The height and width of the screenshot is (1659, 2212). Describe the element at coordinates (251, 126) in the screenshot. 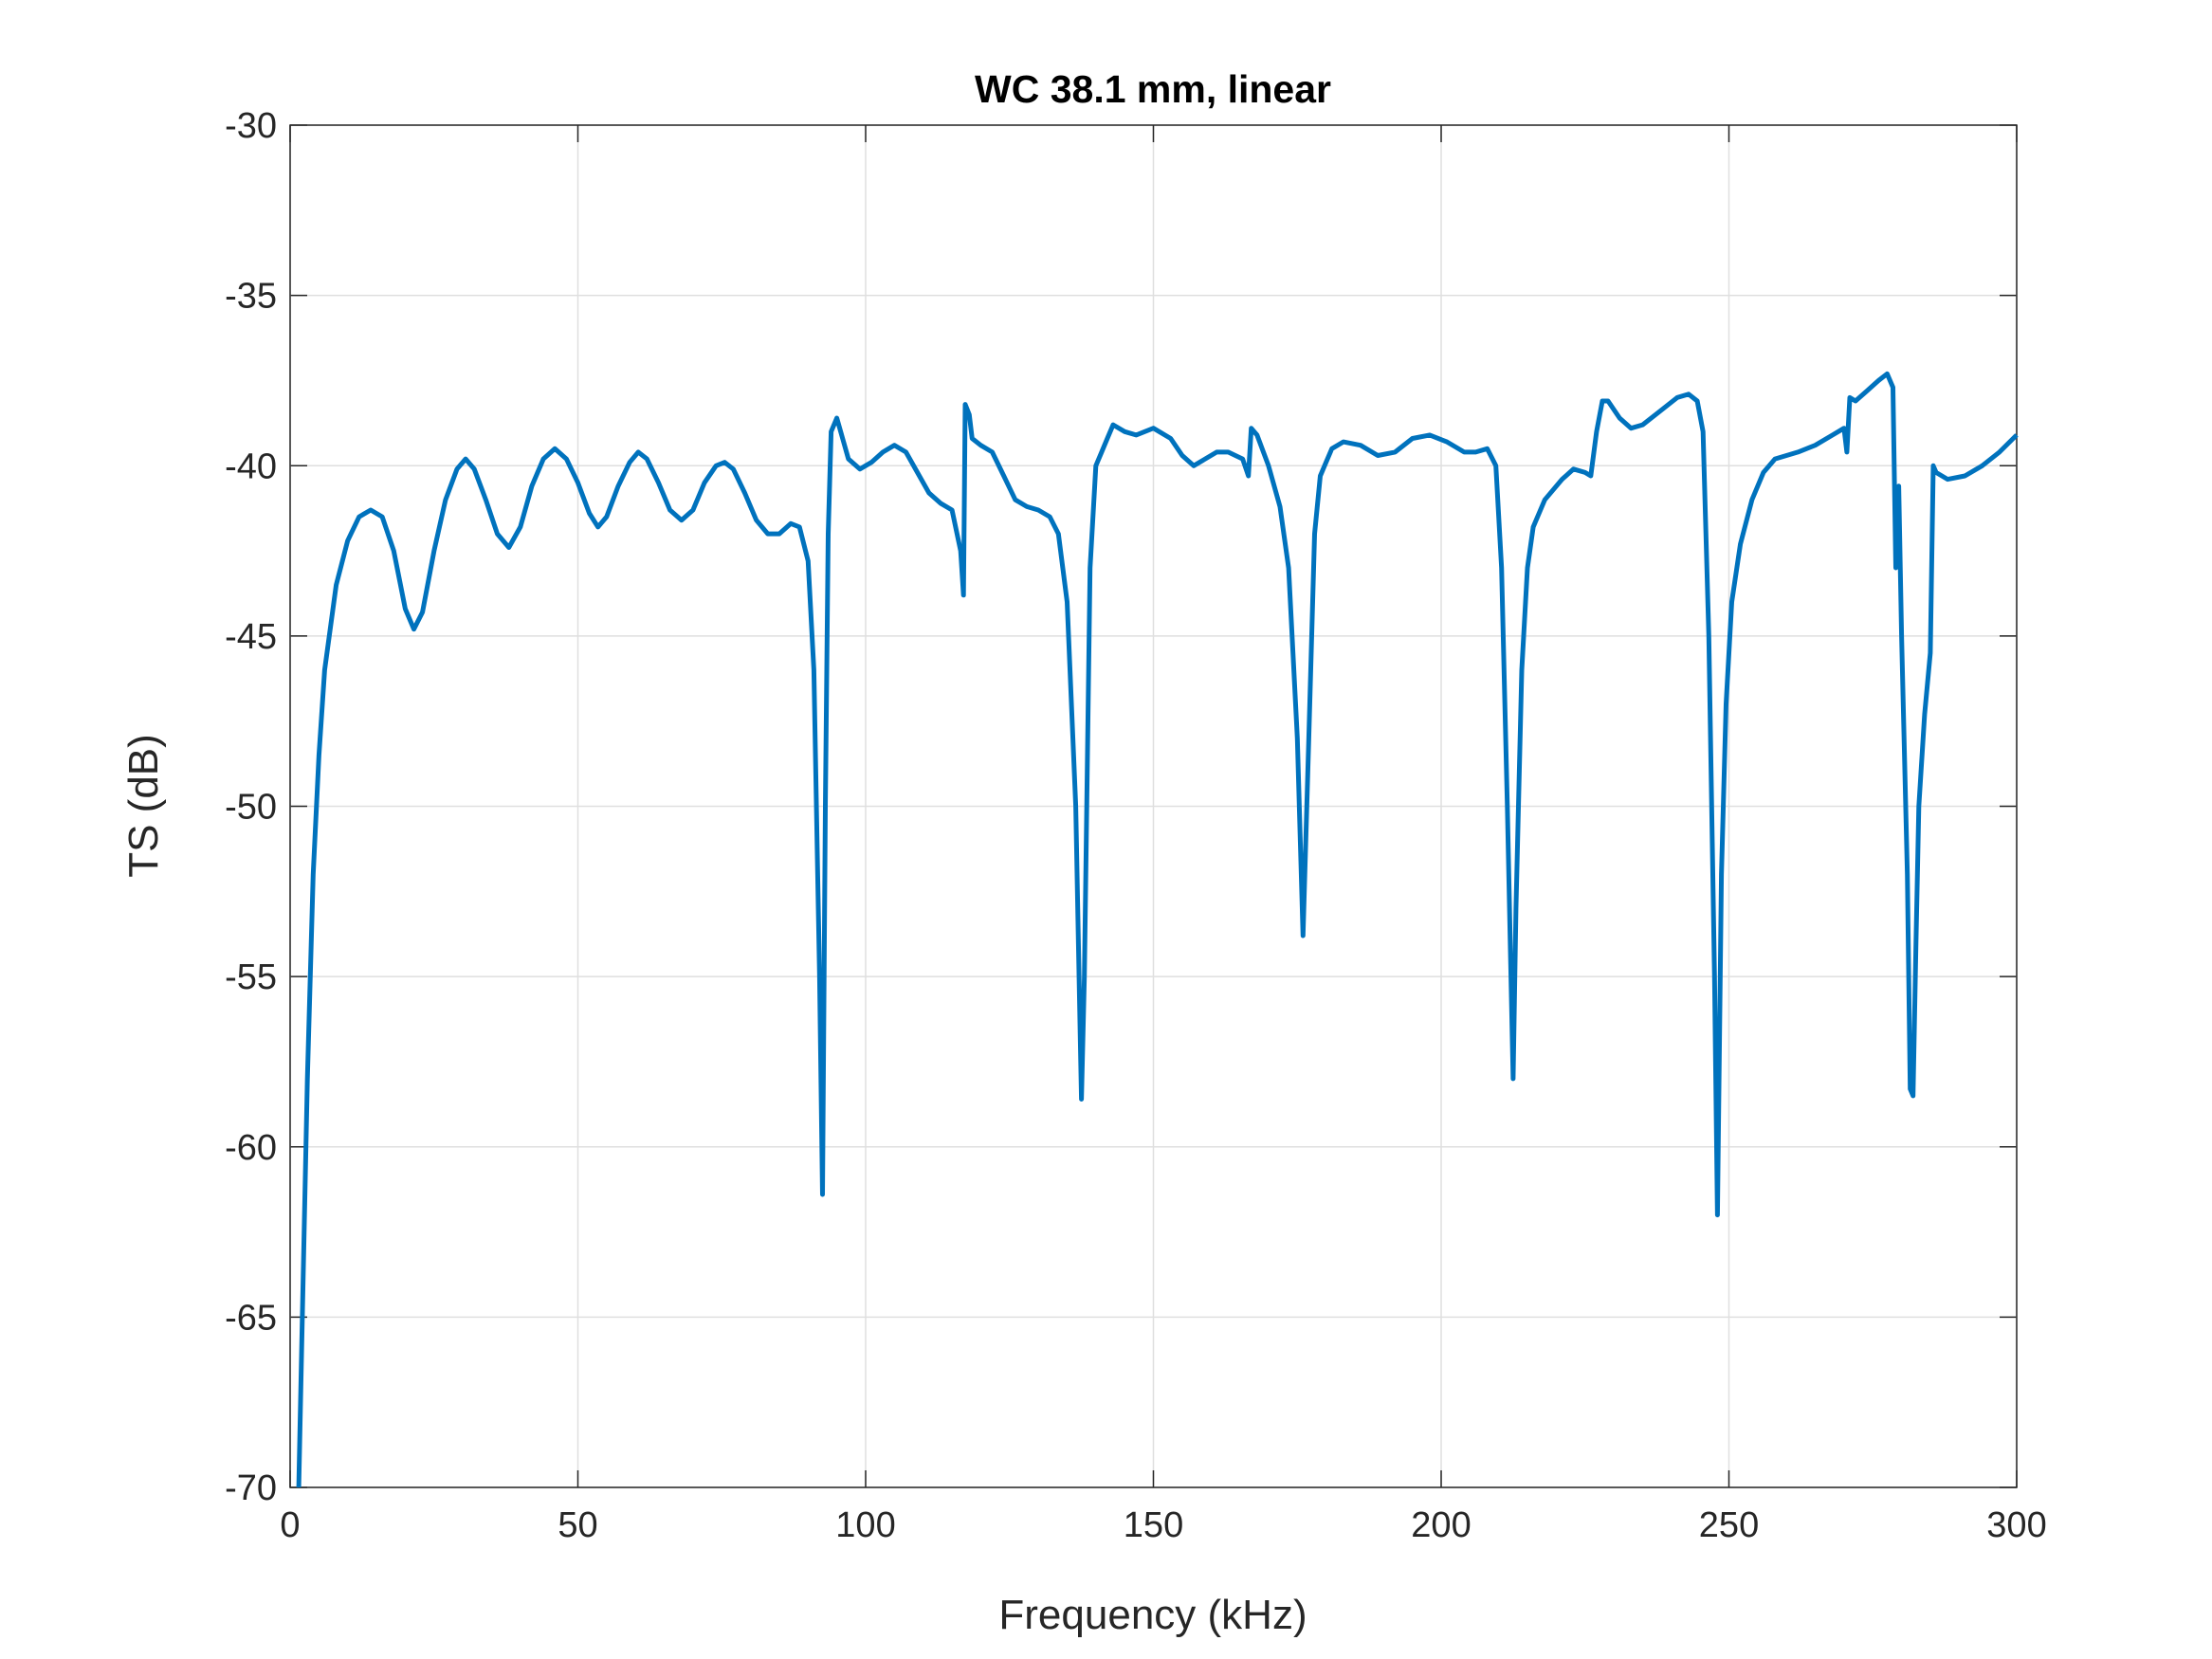

I see `y-tick-label: -30` at that location.